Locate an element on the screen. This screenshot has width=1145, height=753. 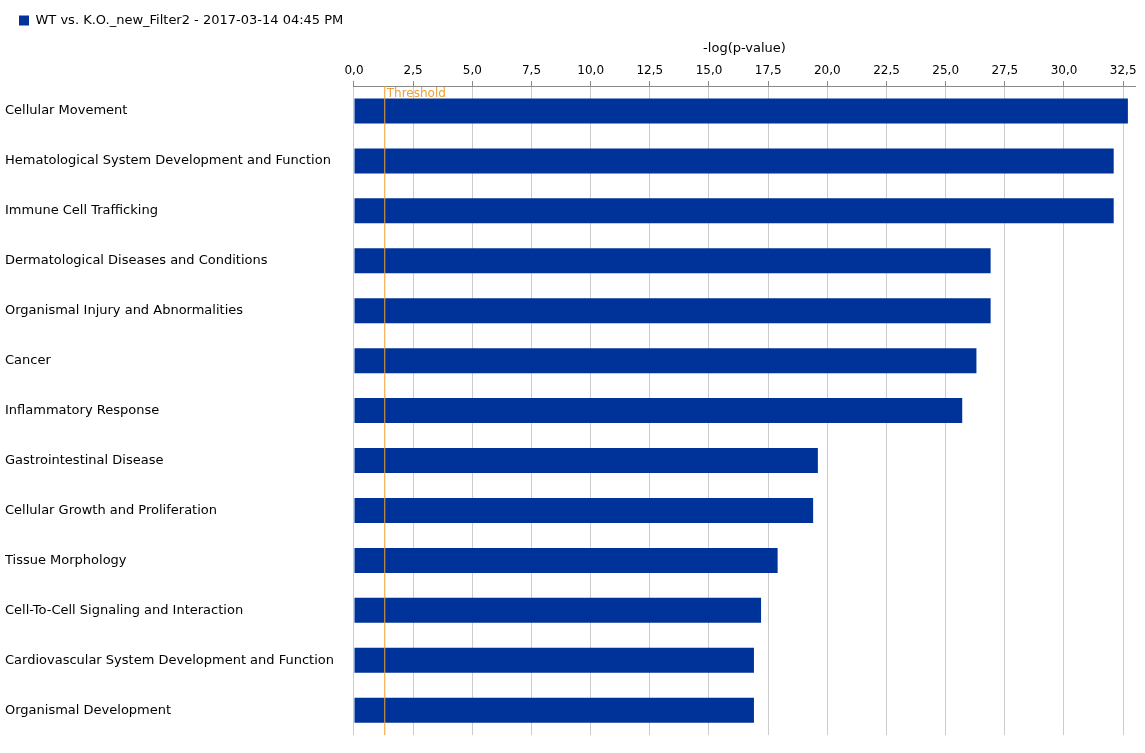
x-tick-label: 17,5 is located at coordinates (768, 69).